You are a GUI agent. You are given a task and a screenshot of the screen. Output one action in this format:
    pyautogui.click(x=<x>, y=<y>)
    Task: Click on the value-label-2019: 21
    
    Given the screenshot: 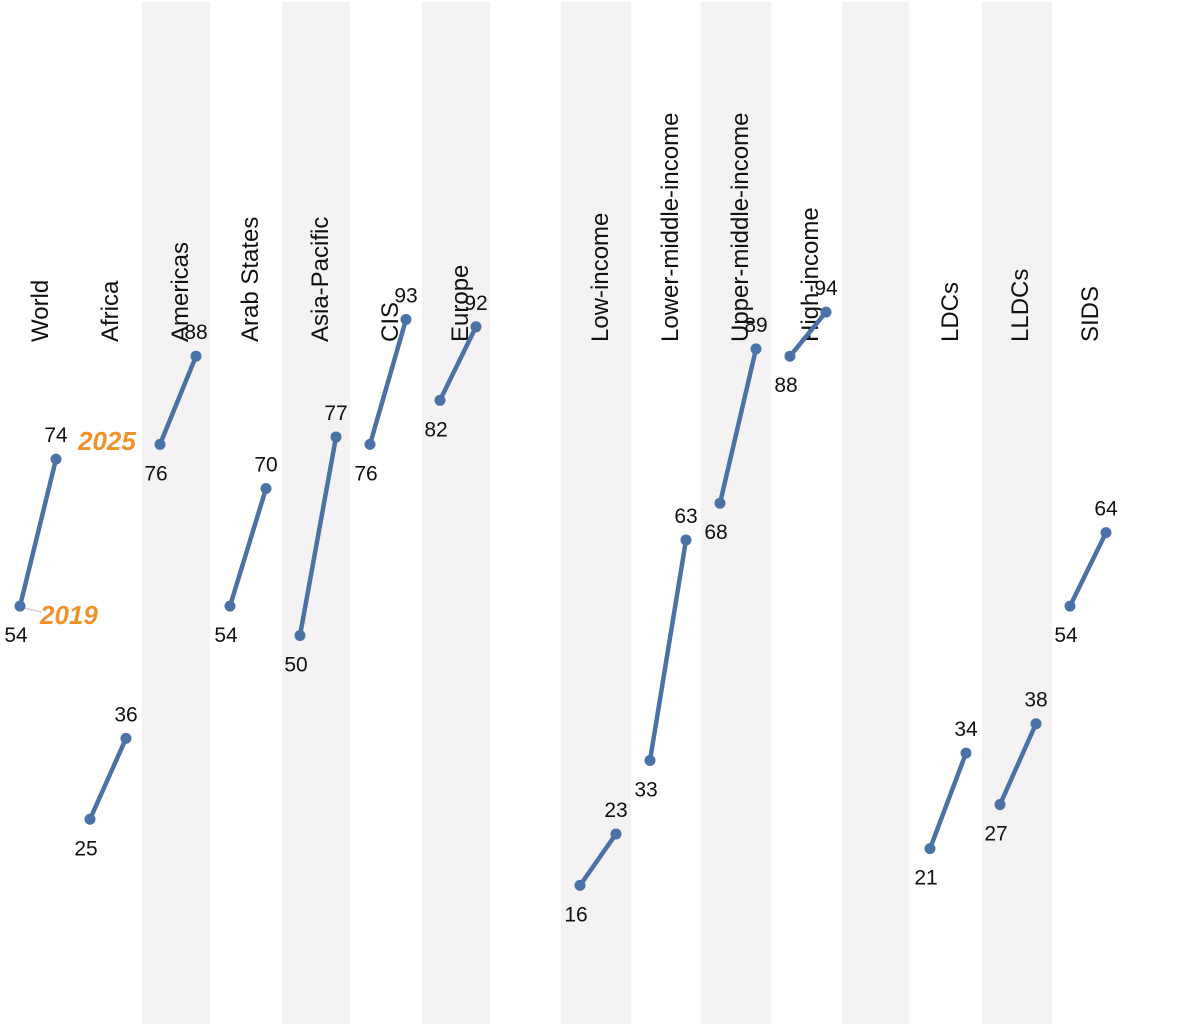 What is the action you would take?
    pyautogui.click(x=925, y=878)
    